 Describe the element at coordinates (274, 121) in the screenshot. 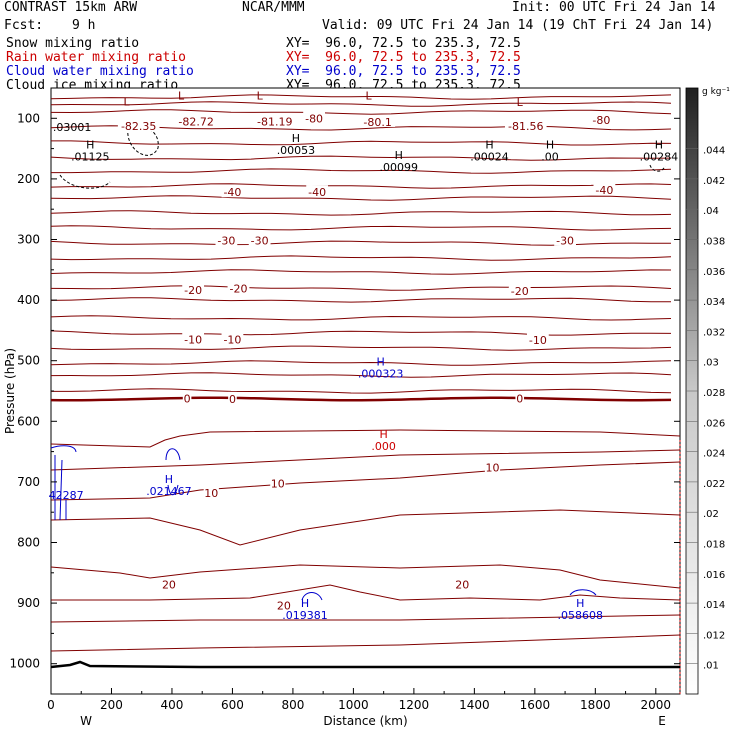

I see `contour-label: -81.19` at that location.